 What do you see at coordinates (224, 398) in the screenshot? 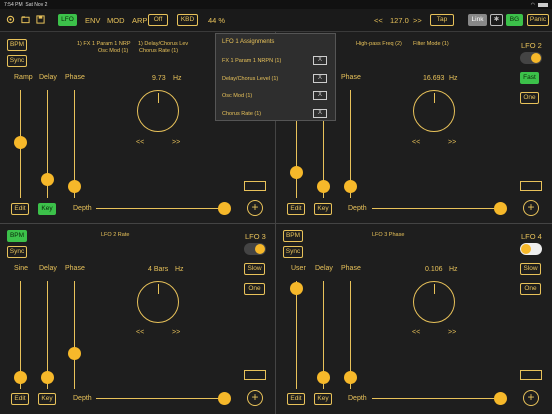
I see `lfo3-depth-slider` at bounding box center [224, 398].